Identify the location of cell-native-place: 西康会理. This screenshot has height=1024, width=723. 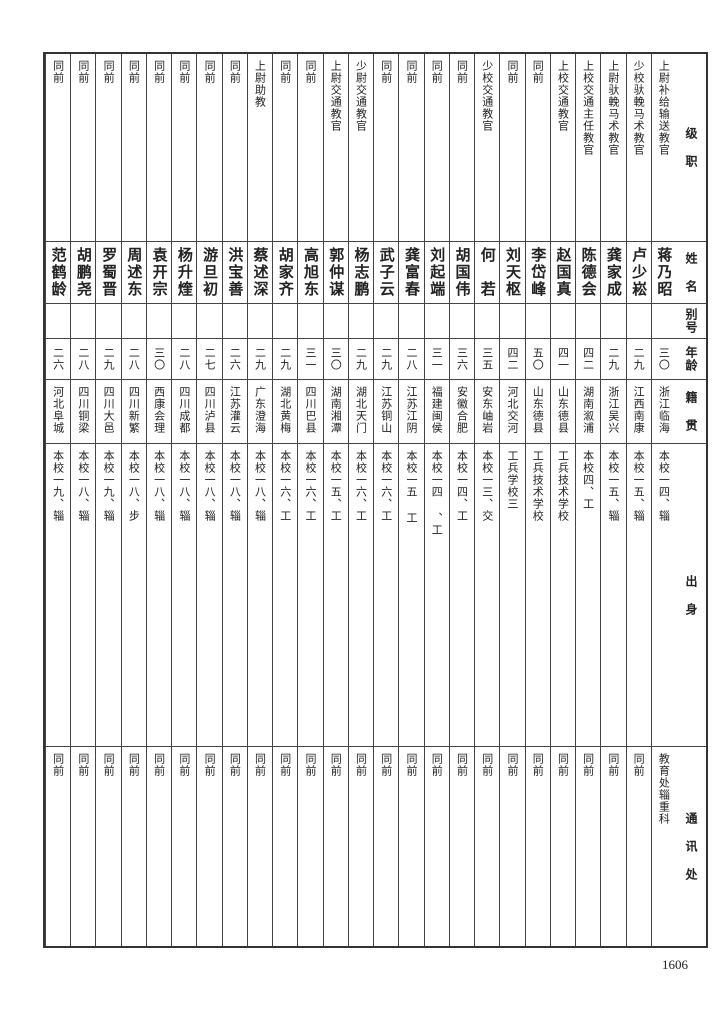
(158, 412).